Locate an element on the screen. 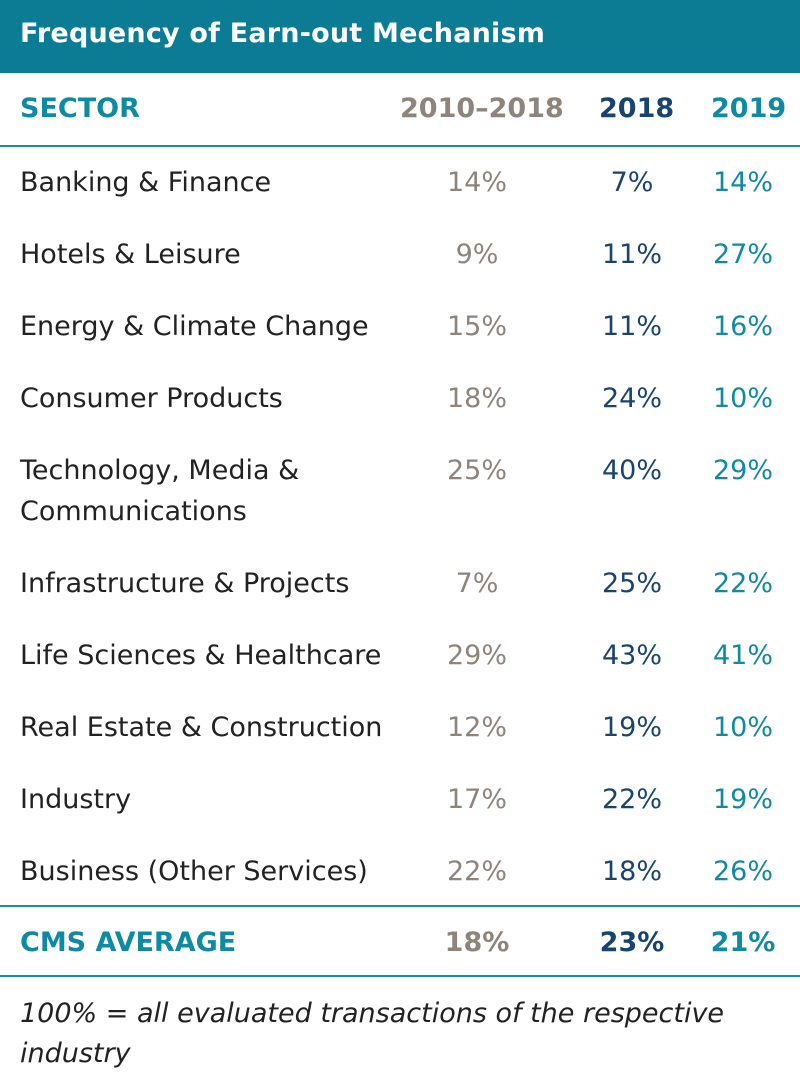 Image resolution: width=800 pixels, height=1074 pixels. value-2010-2018: 22% is located at coordinates (476, 871).